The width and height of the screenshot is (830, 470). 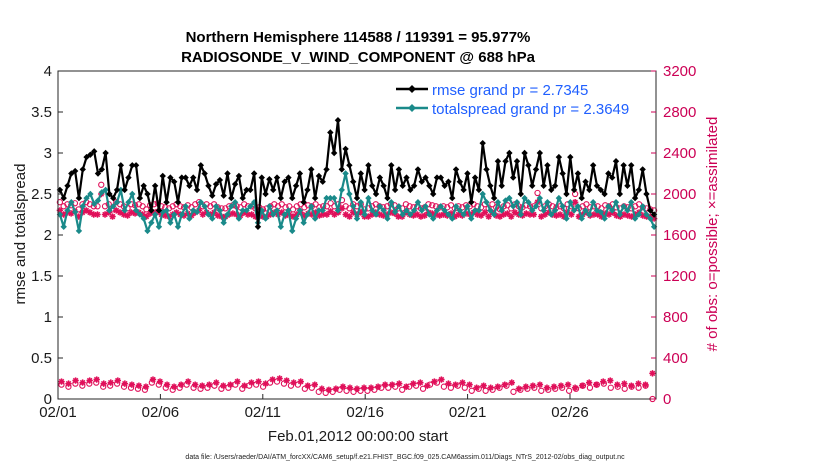 What do you see at coordinates (41, 358) in the screenshot?
I see `y-left-tick-label: 0.5` at bounding box center [41, 358].